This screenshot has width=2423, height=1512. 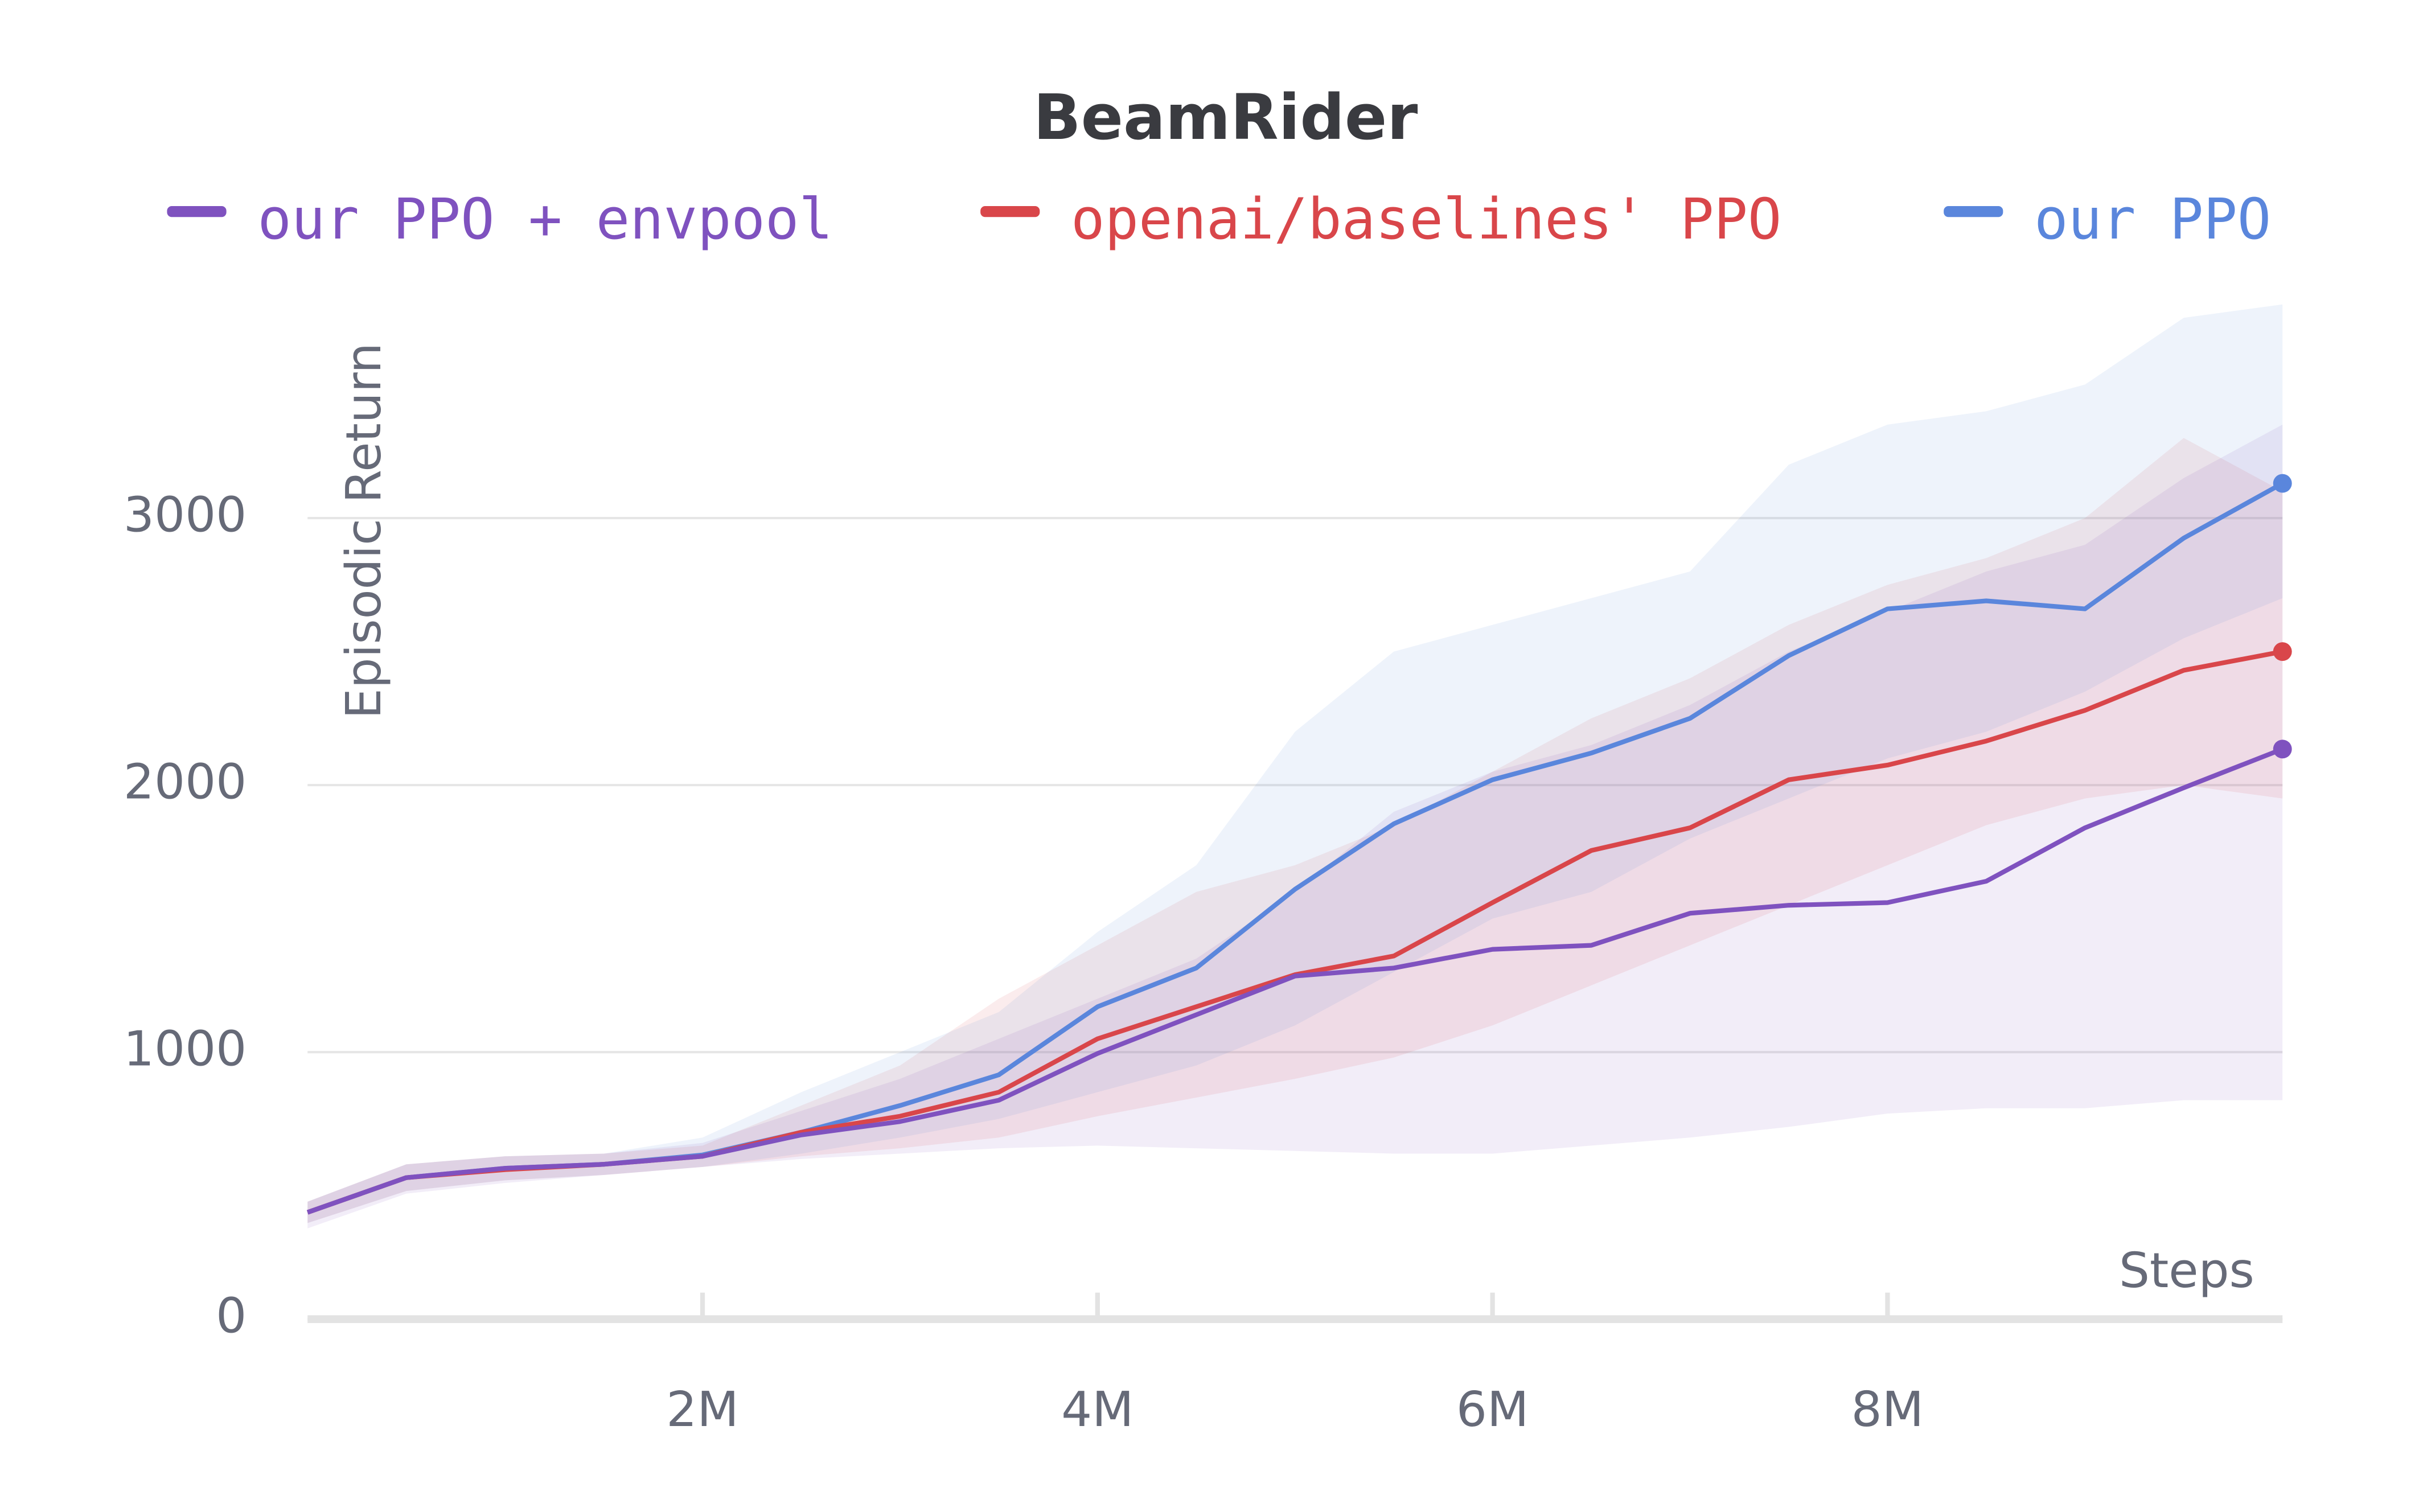 I want to click on y-axis-label: Episodic Return, so click(x=364, y=531).